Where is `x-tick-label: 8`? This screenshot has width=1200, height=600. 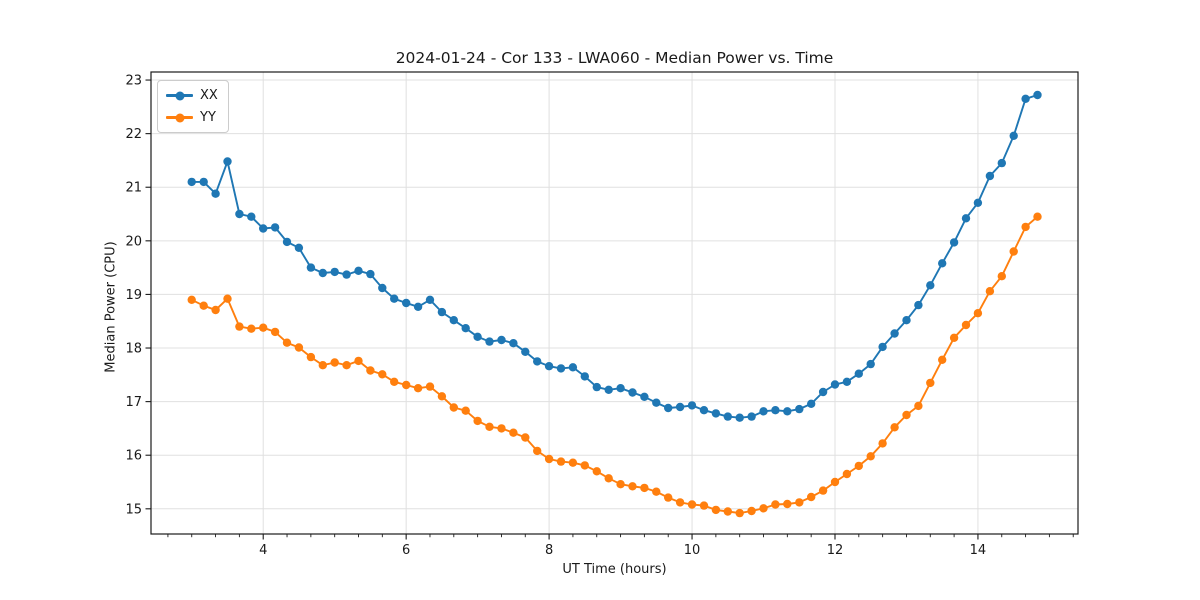 x-tick-label: 8 is located at coordinates (549, 550).